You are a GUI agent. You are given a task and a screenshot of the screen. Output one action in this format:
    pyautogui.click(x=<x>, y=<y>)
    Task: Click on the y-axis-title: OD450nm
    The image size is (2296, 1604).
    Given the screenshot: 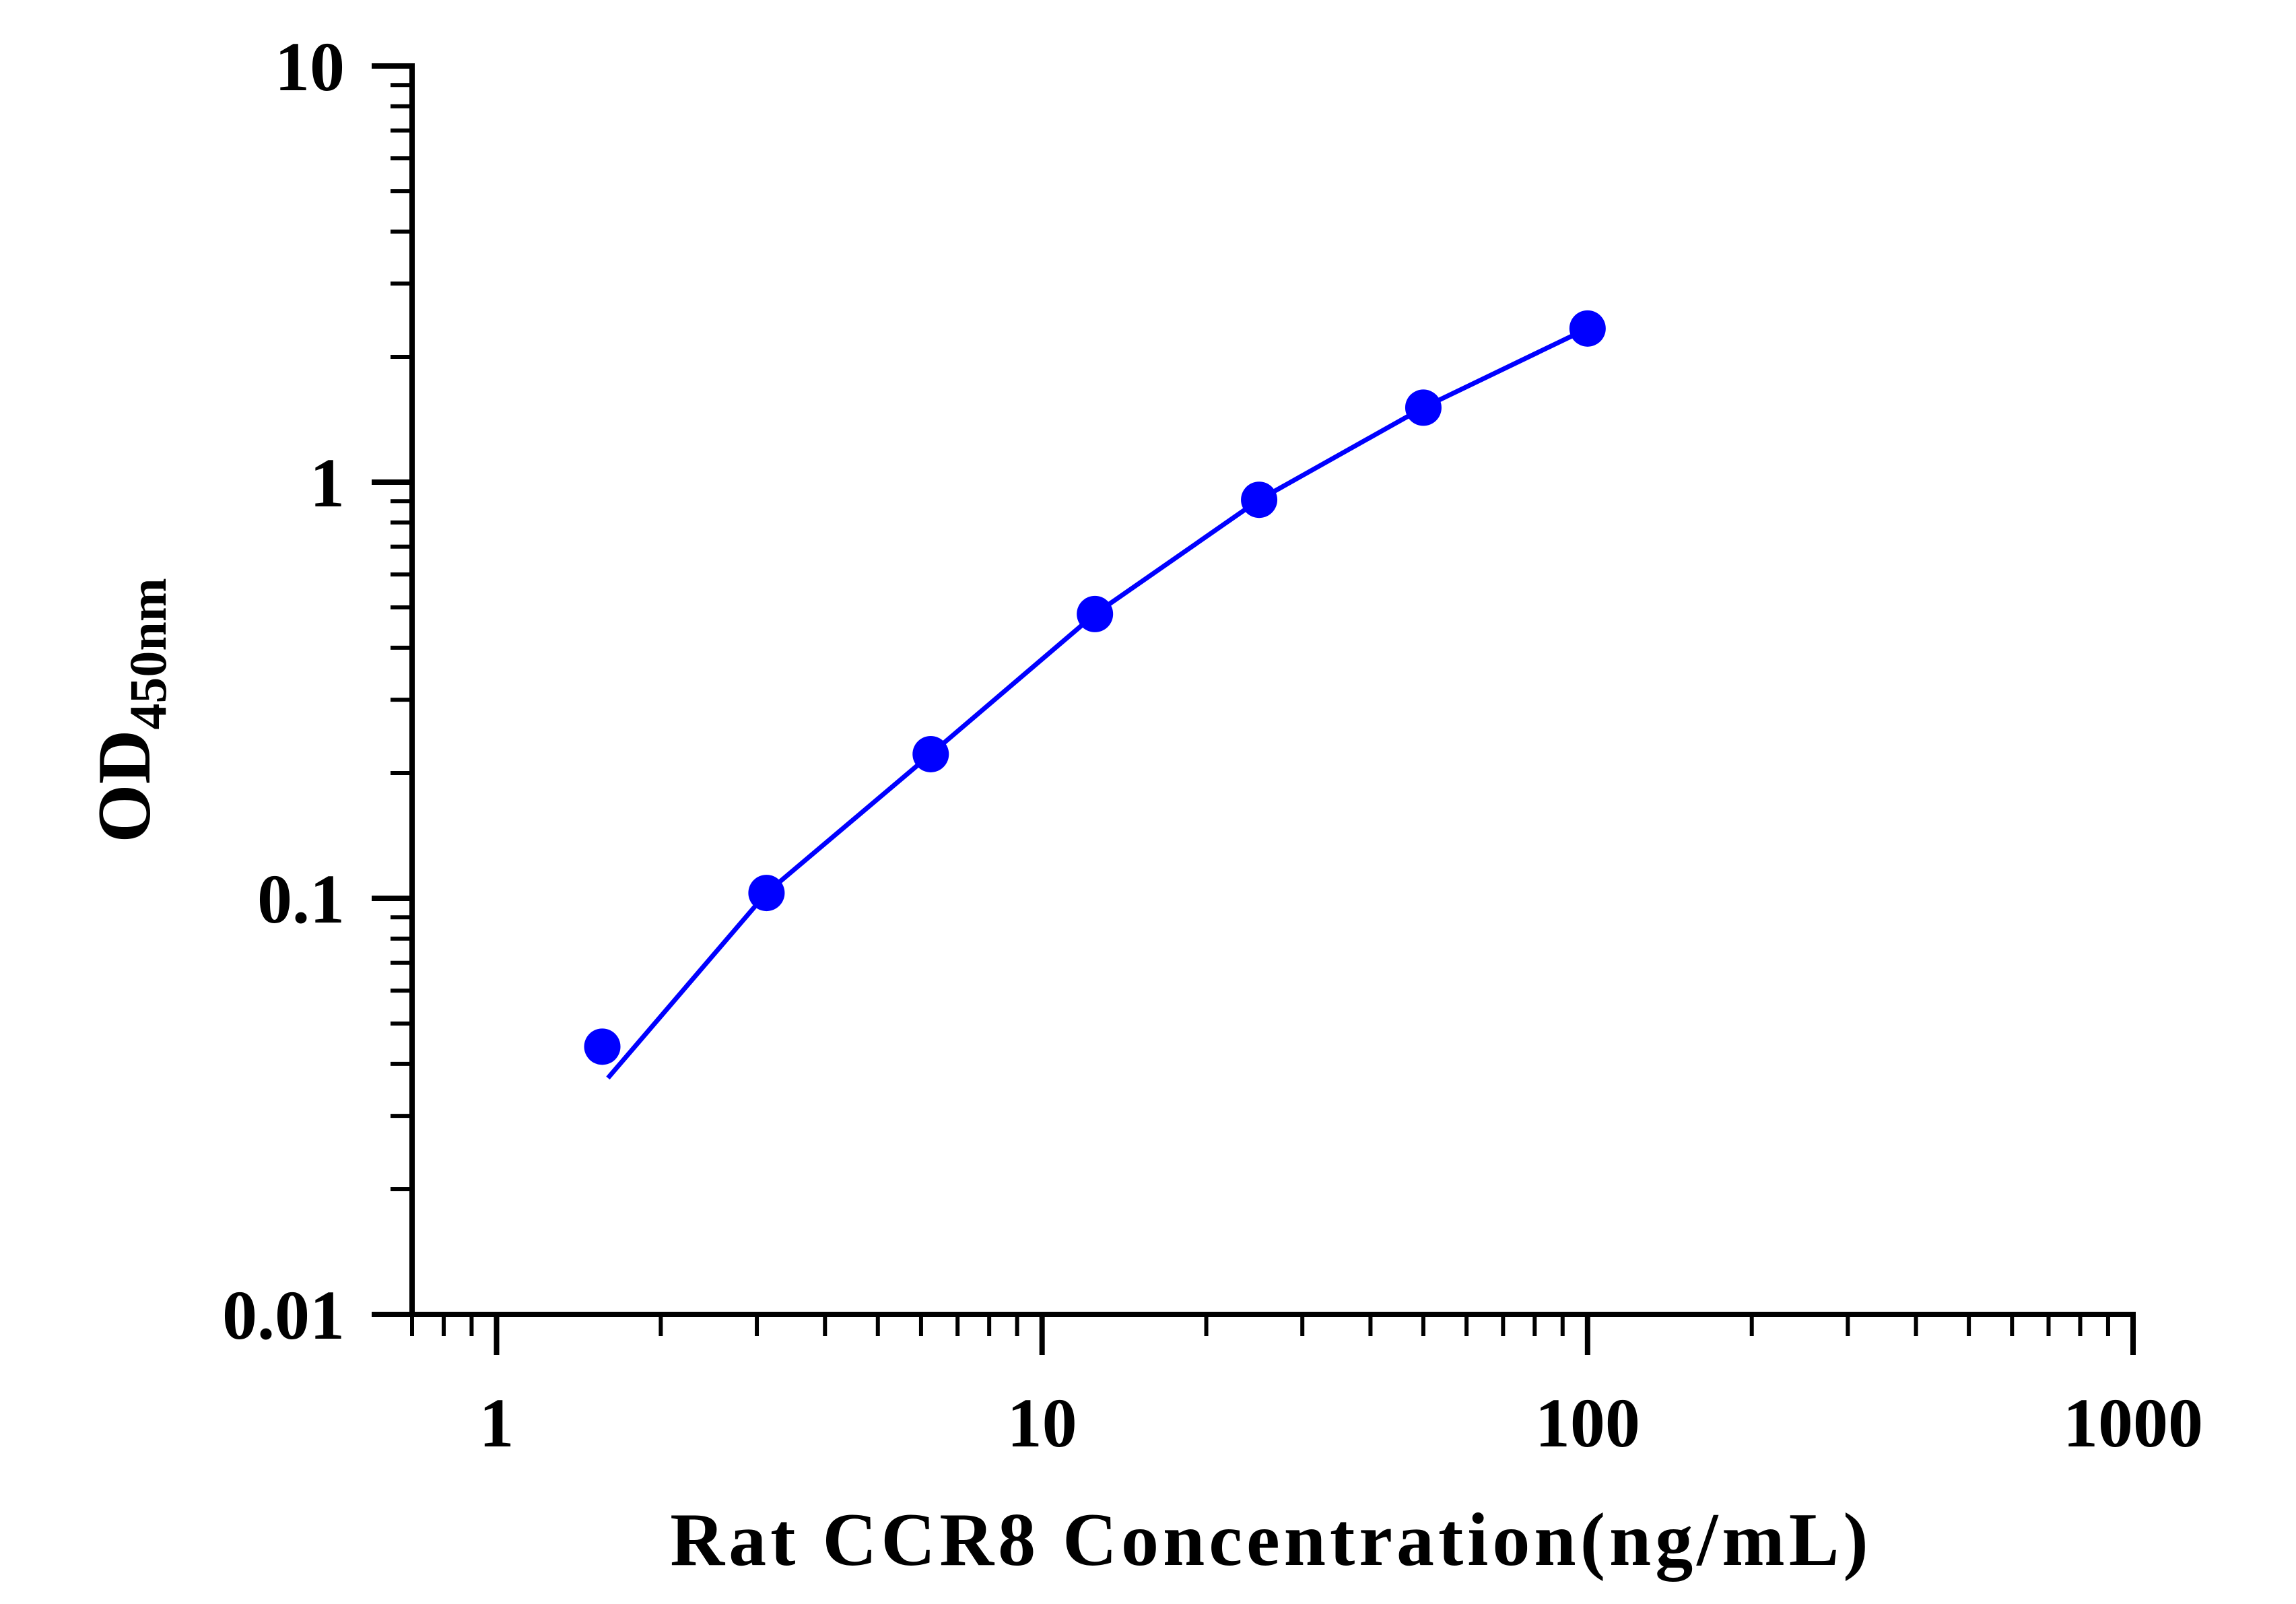 What is the action you would take?
    pyautogui.click(x=130, y=710)
    